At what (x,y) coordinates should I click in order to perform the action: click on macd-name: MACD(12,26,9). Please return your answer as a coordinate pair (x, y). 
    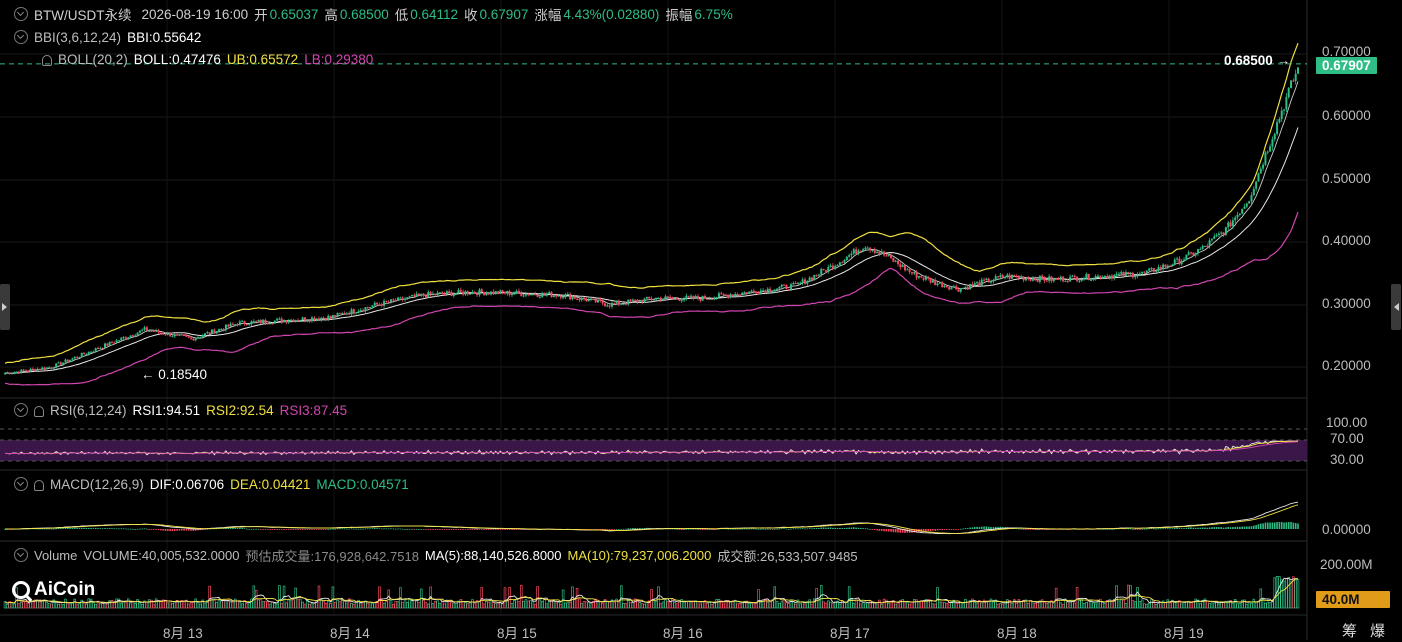
    Looking at the image, I should click on (97, 484).